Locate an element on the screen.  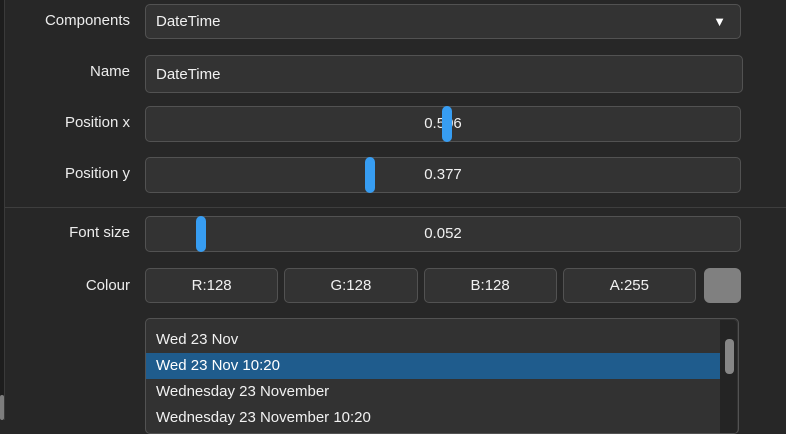
font-size-value: 0.052 is located at coordinates (443, 233).